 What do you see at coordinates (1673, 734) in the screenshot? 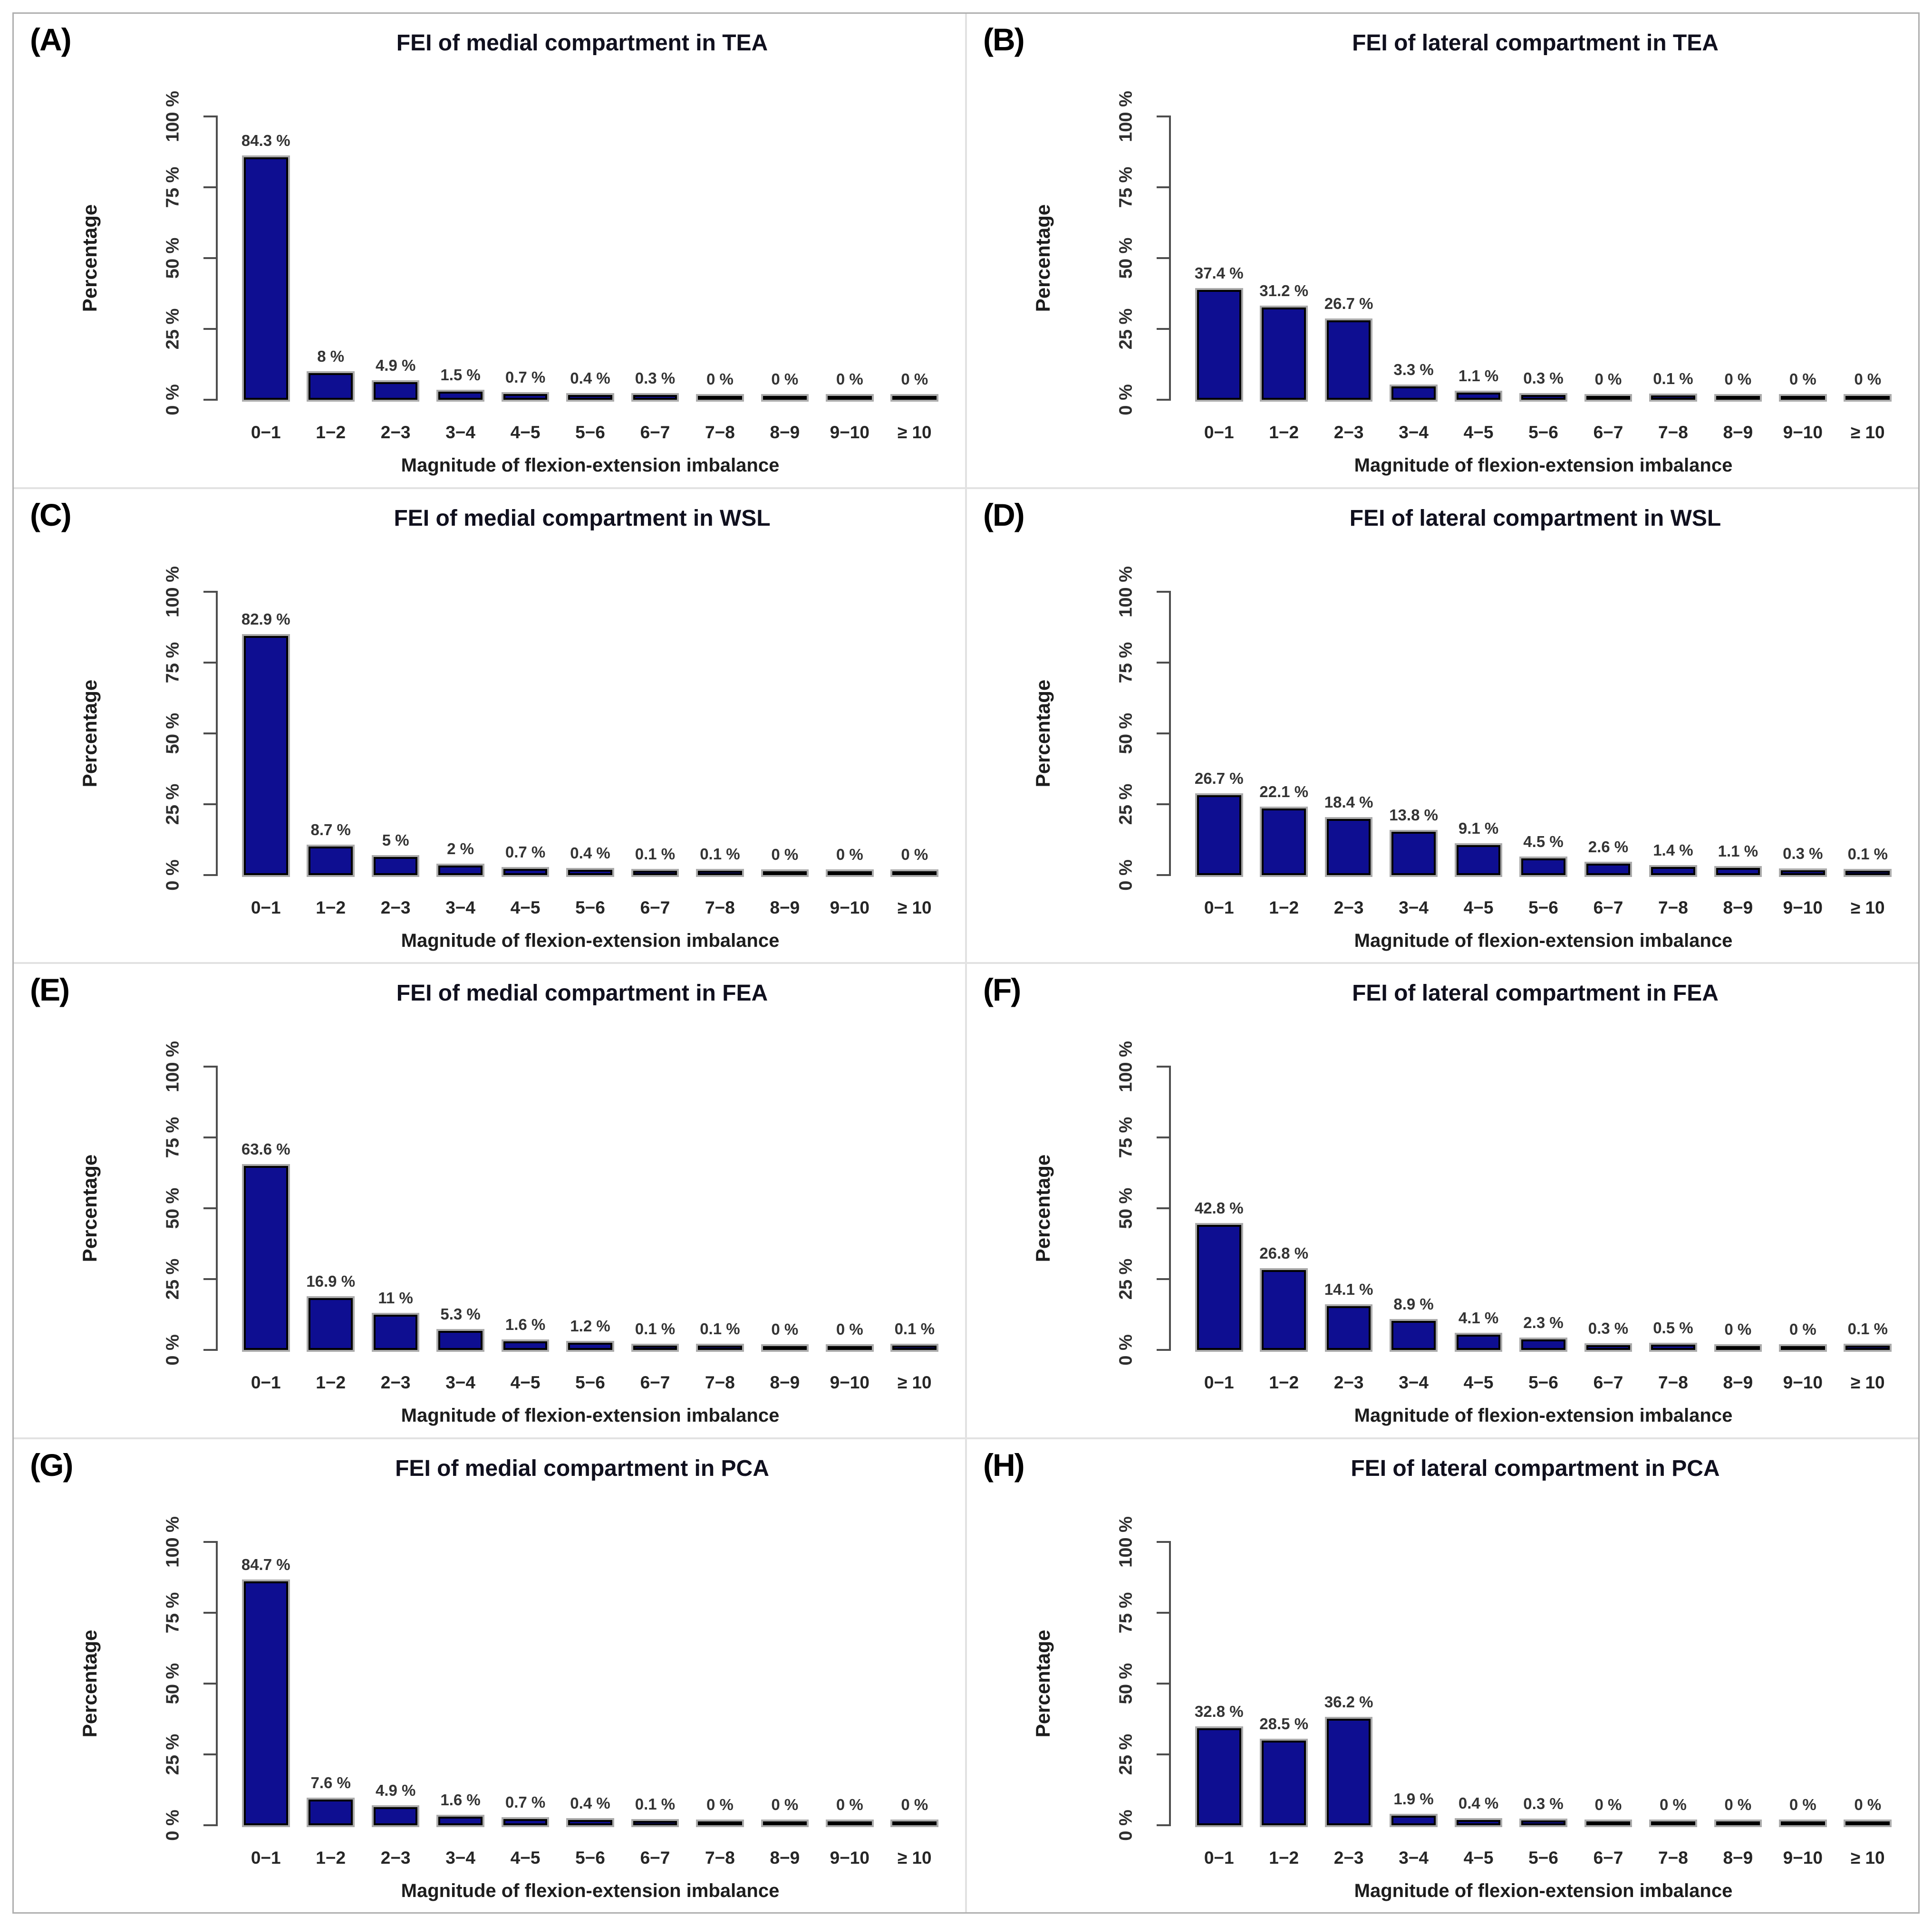
I see `bar-slot: 1.4 %` at bounding box center [1673, 734].